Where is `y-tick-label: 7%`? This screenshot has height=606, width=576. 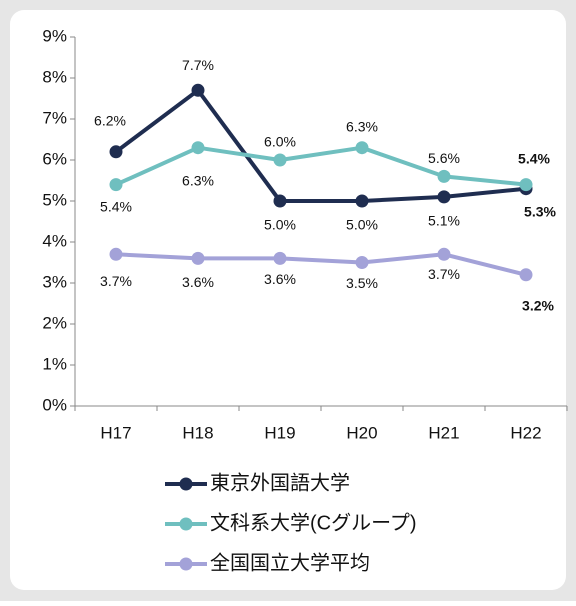 y-tick-label: 7% is located at coordinates (54, 117).